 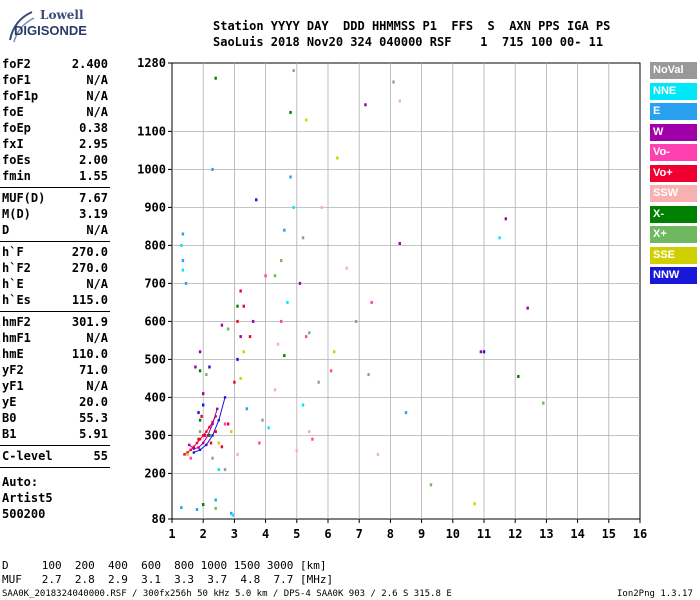 I want to click on param-value: 270.0, so click(x=89, y=268).